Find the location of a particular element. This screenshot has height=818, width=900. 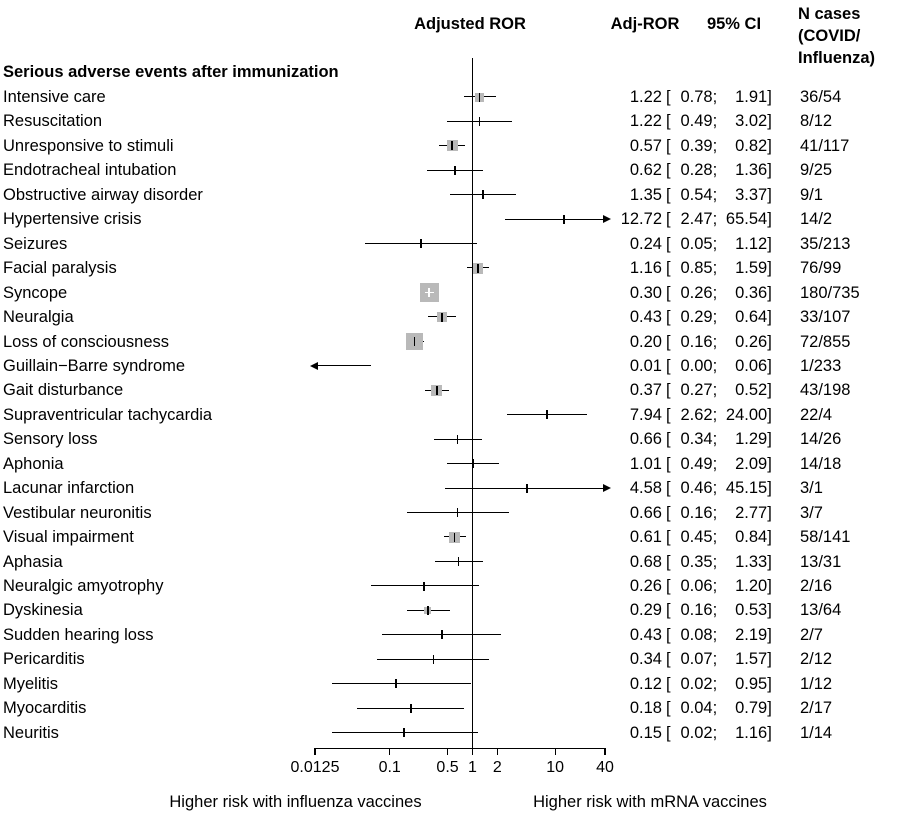

ci-high-value: 3.02 is located at coordinates (751, 121).